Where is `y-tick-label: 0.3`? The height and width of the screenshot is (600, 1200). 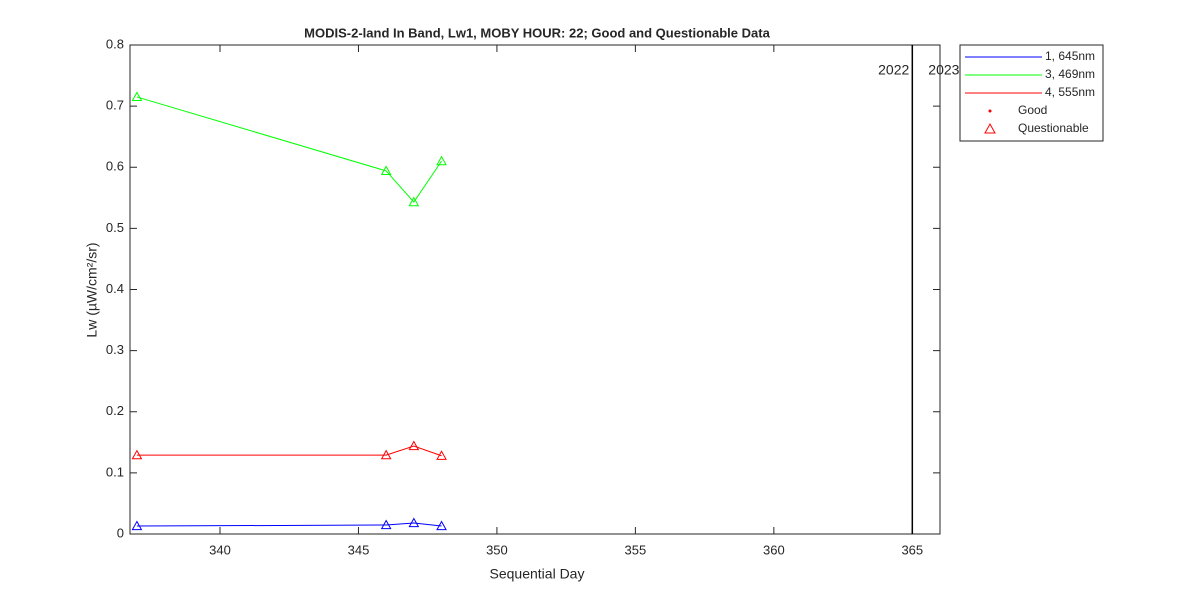
y-tick-label: 0.3 is located at coordinates (115, 349).